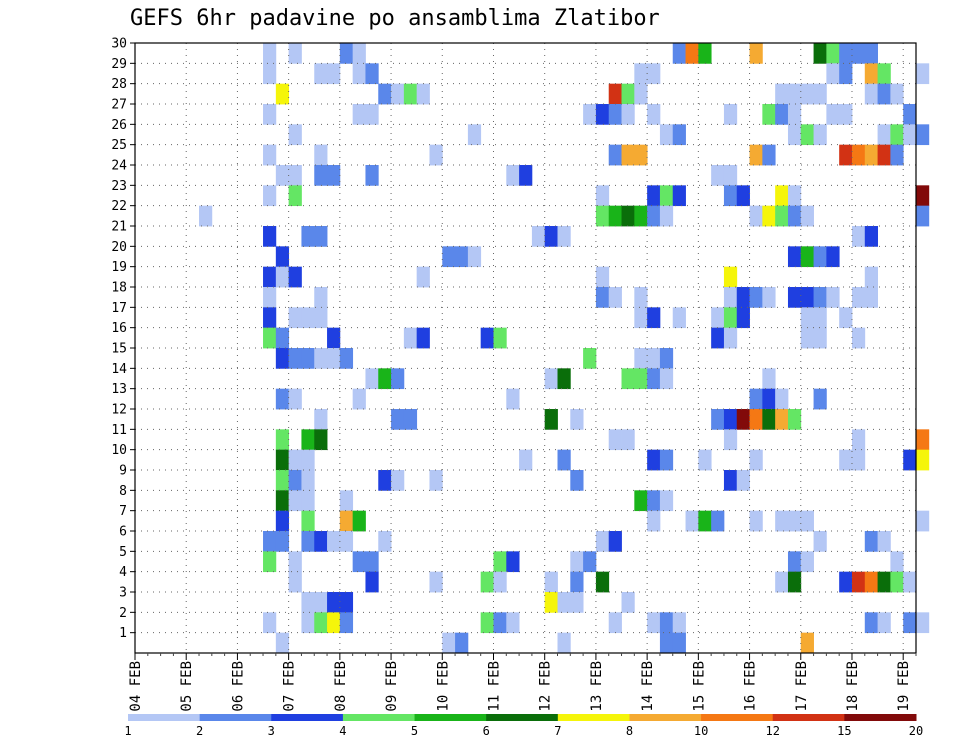 This screenshot has height=742, width=960. I want to click on y-tick-label: 27, so click(119, 105).